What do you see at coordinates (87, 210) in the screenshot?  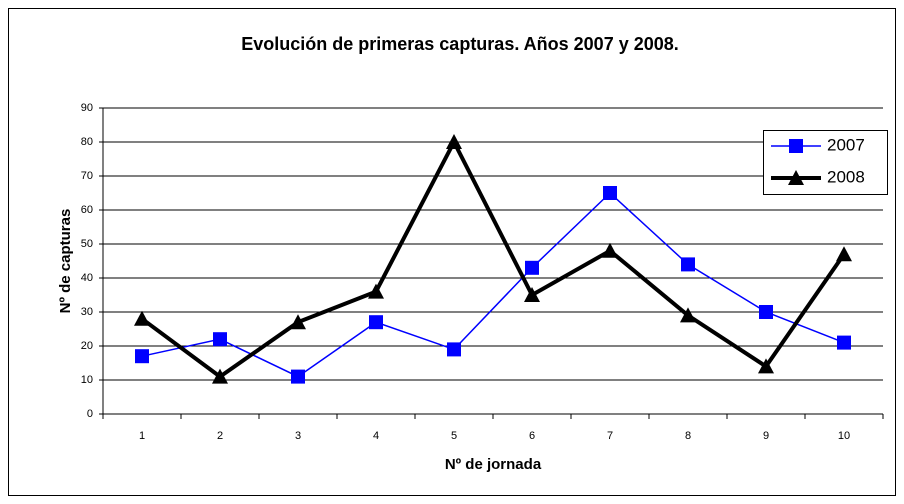 I see `y-tick-label: 60` at bounding box center [87, 210].